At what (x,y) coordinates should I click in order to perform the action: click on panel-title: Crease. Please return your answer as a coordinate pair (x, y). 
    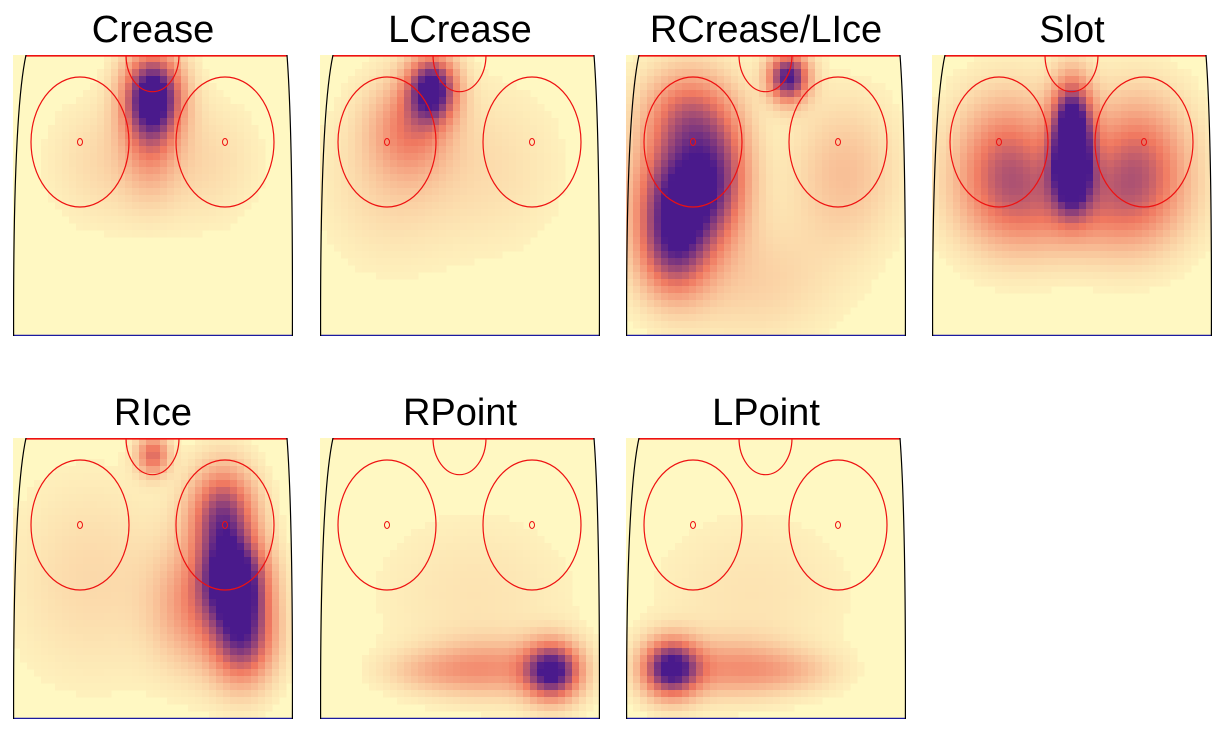
    Looking at the image, I should click on (153, 30).